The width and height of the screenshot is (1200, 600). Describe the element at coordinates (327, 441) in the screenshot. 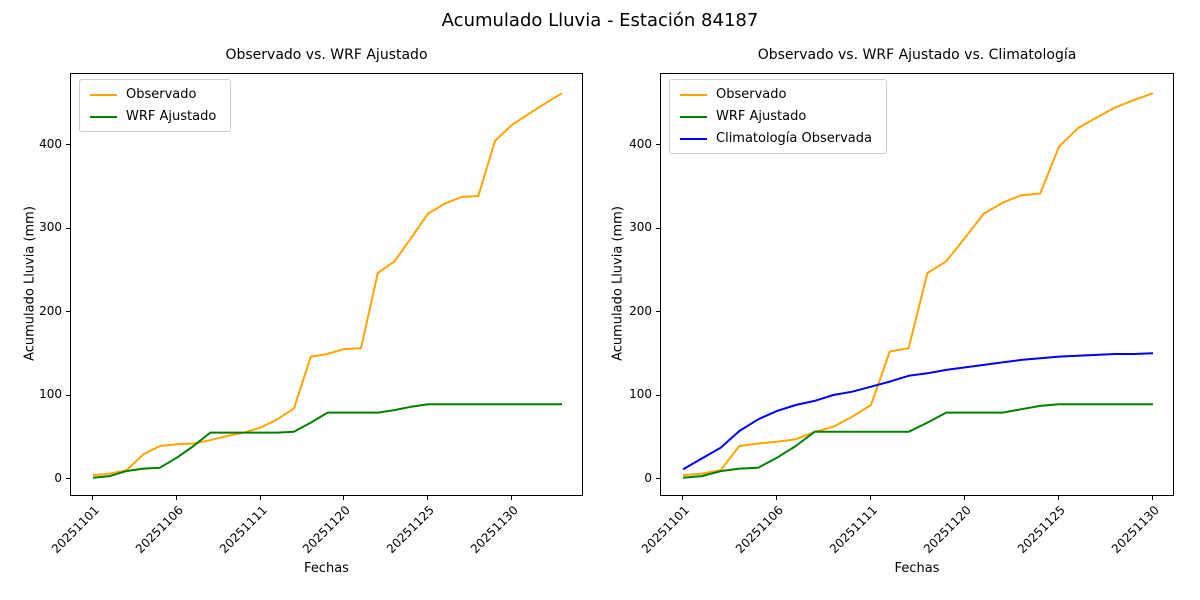

I see `left-line-wrf-ajustado` at that location.